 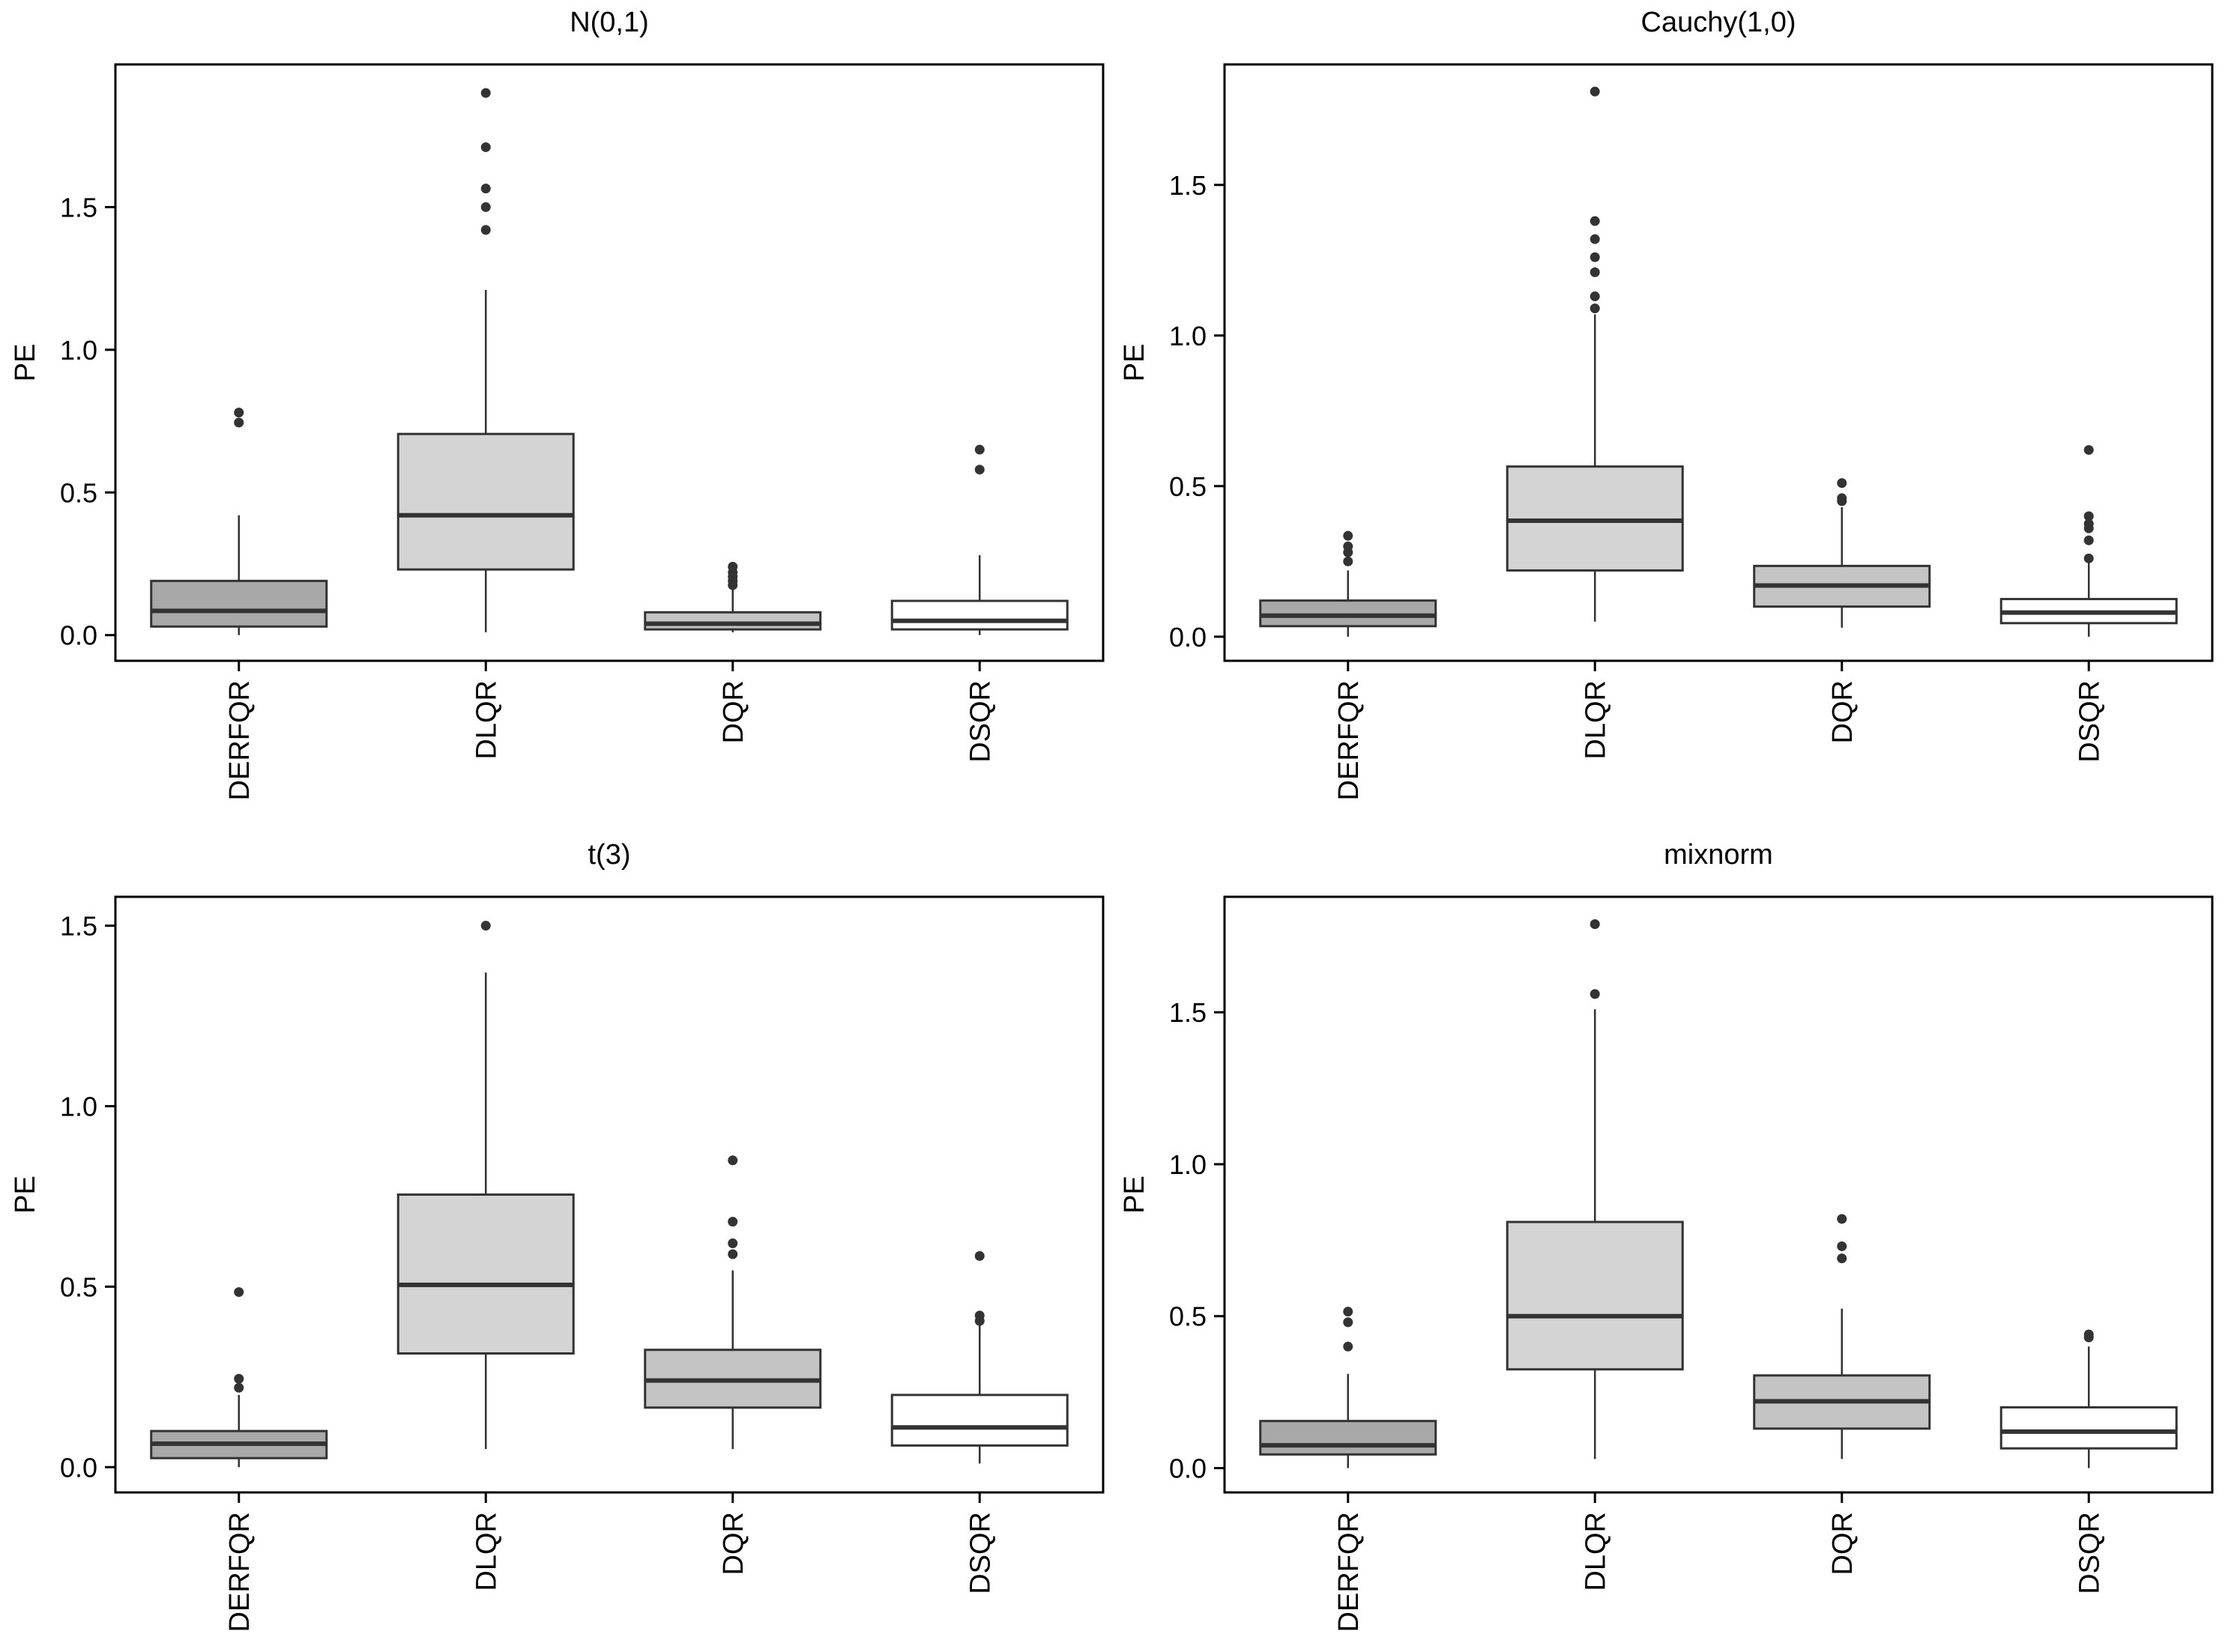 I want to click on panel-title: t(3), so click(x=609, y=855).